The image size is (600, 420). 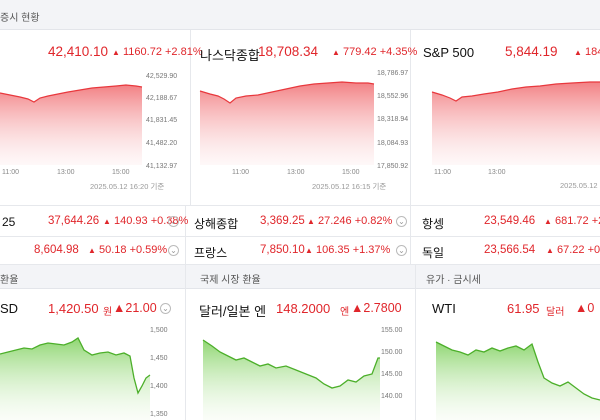 I want to click on chart-usdjpy, so click(x=291, y=379).